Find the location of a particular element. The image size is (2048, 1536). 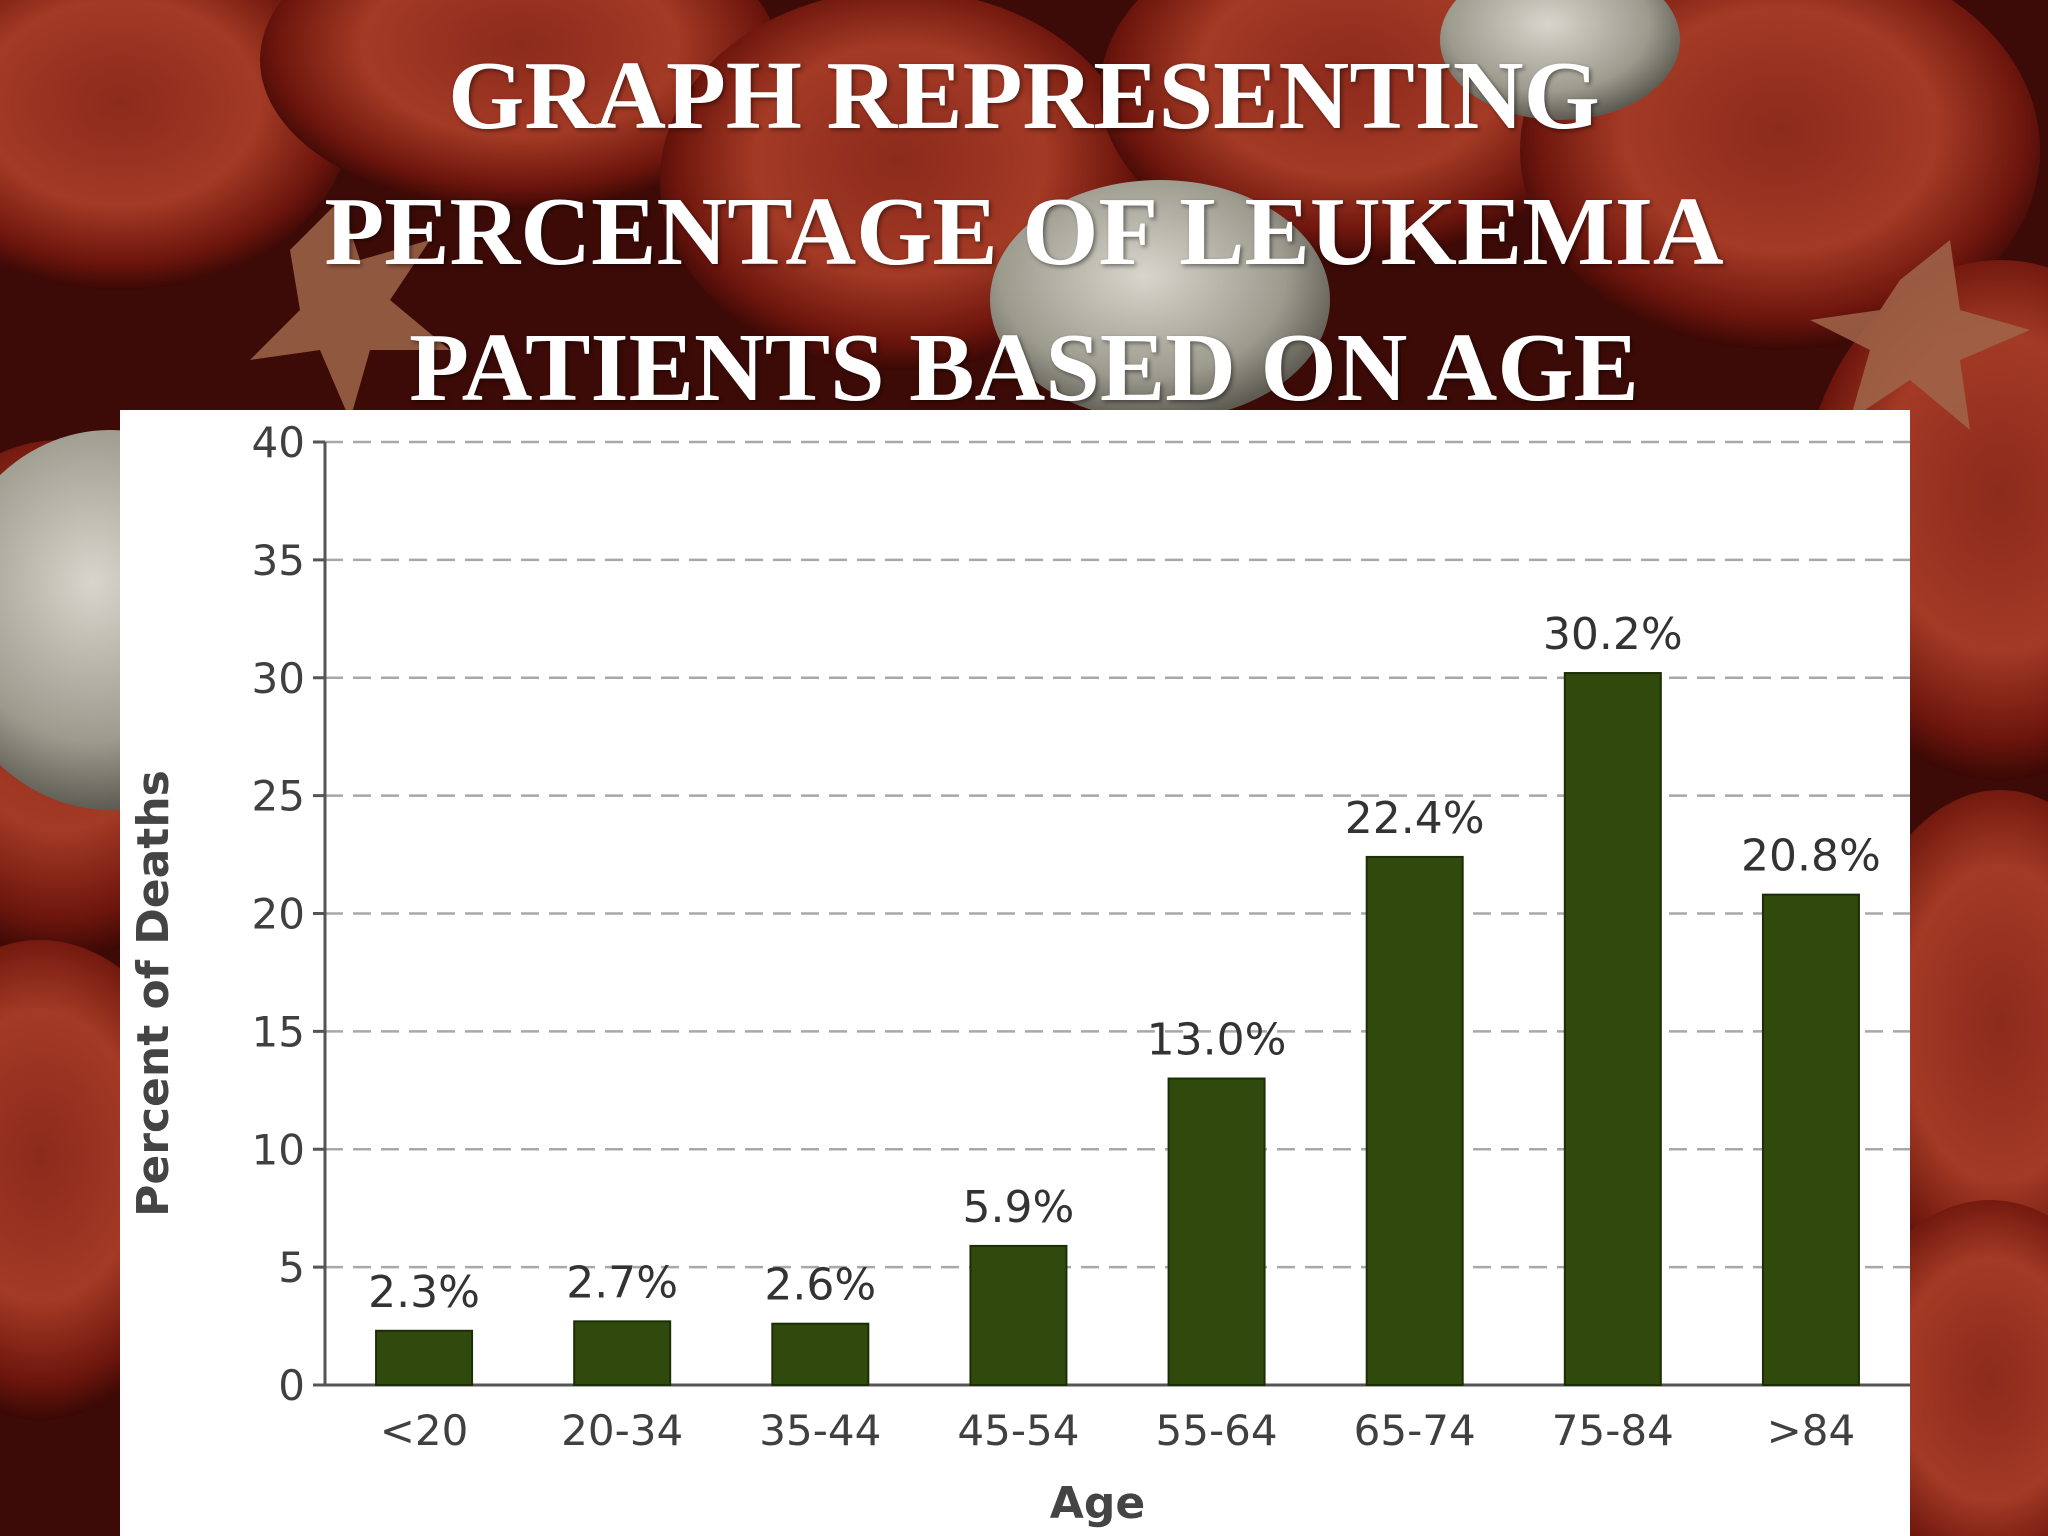

x-tick-labels: <20 20-34 35-44 45-54 55-64 65-74 75-84 >84 is located at coordinates (1118, 1430).